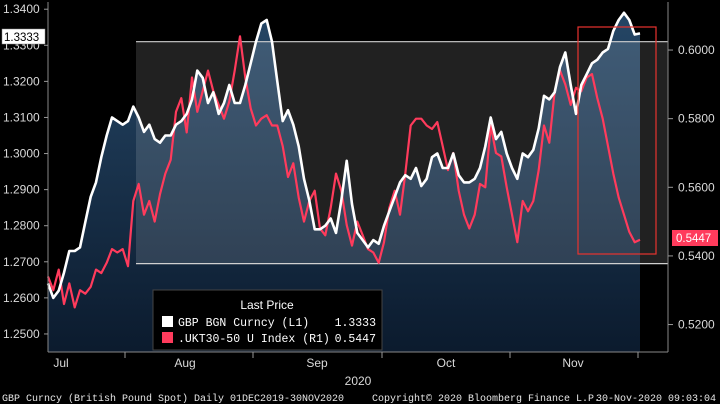 This screenshot has height=404, width=720. I want to click on left-tick-label: 1.3100, so click(21, 117).